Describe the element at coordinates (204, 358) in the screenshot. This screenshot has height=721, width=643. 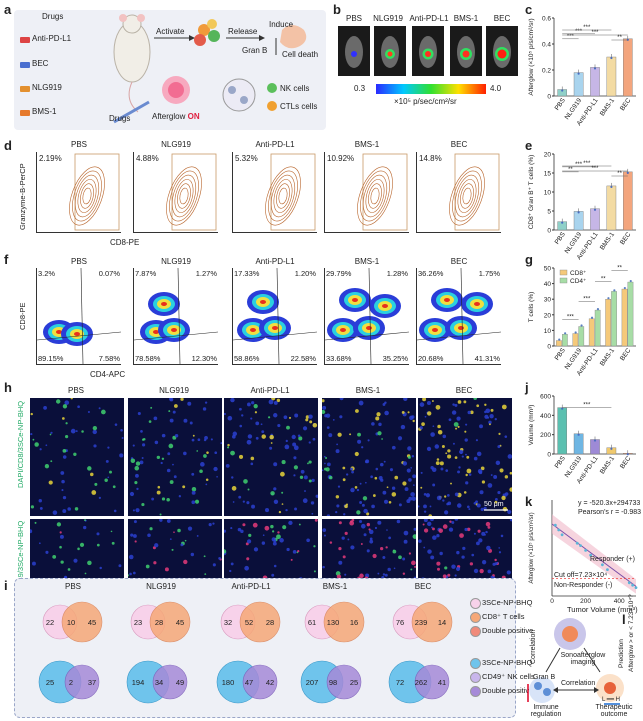
I see `f-quadrant-br: 12.30%` at that location.